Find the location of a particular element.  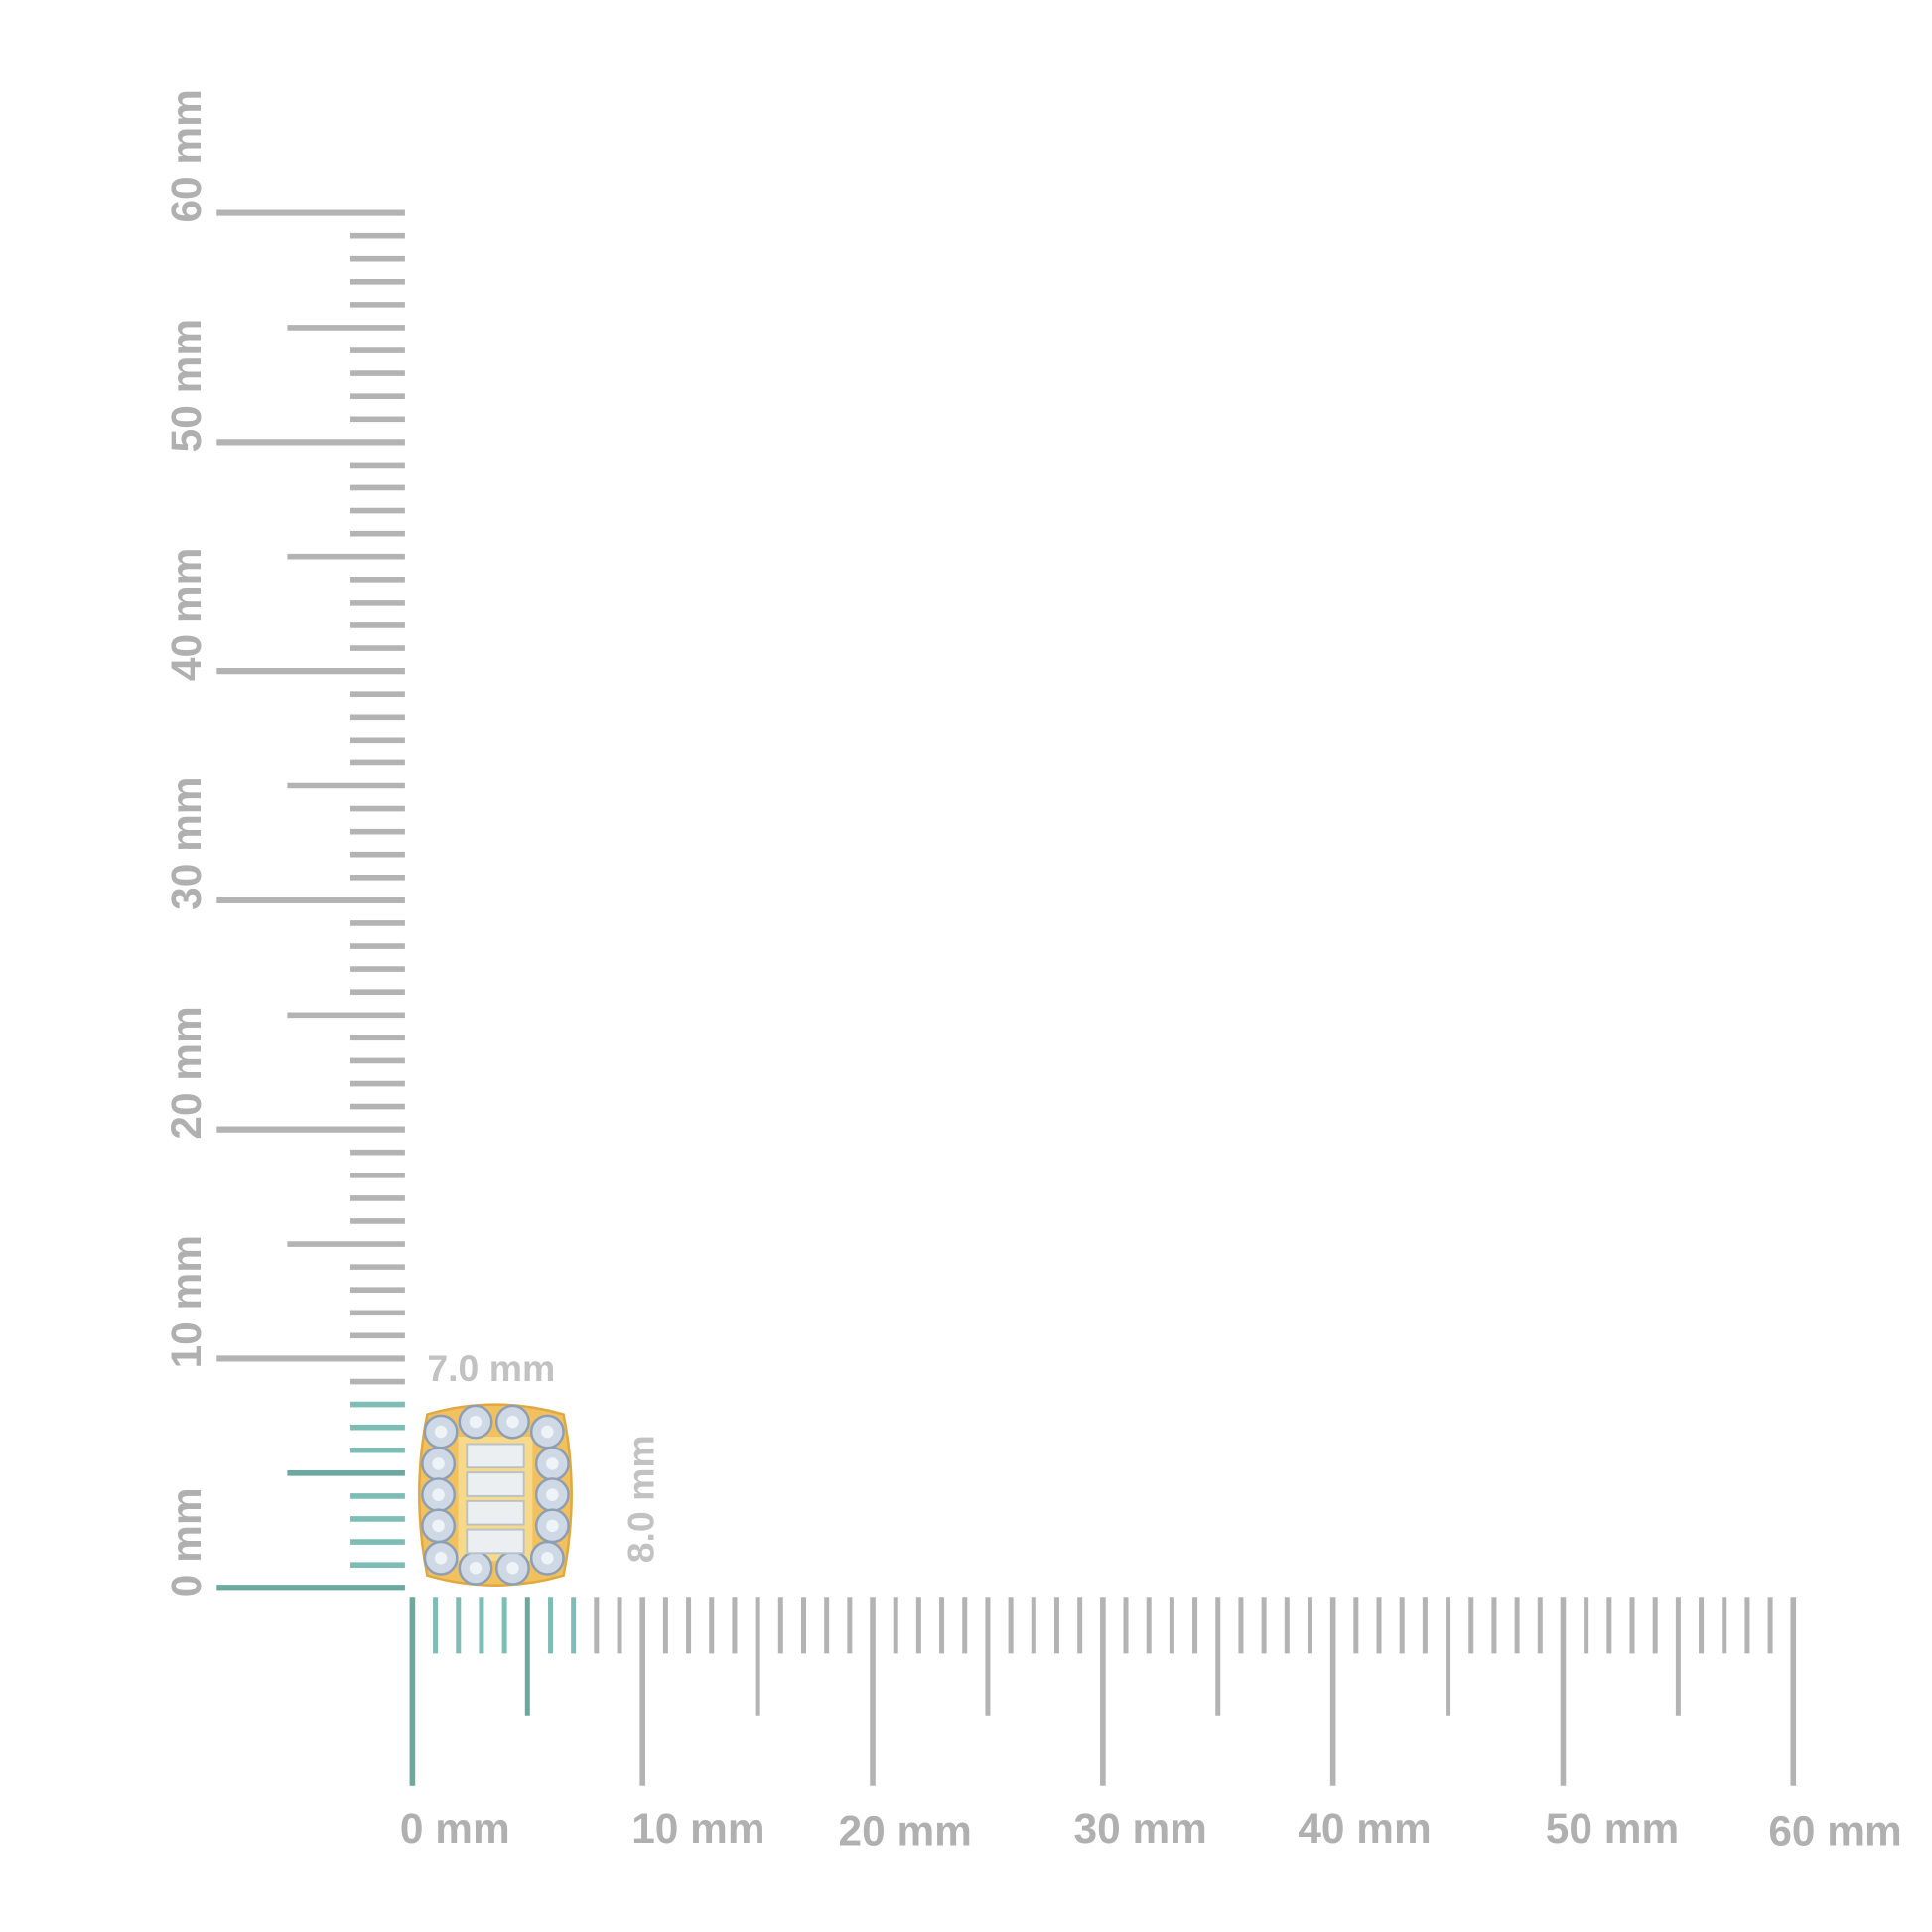

horizontal-ruler-labels: 0 mm 10 mm 20 mm 30 mm 40 mm 50 mm 60 mm is located at coordinates (1151, 1830).